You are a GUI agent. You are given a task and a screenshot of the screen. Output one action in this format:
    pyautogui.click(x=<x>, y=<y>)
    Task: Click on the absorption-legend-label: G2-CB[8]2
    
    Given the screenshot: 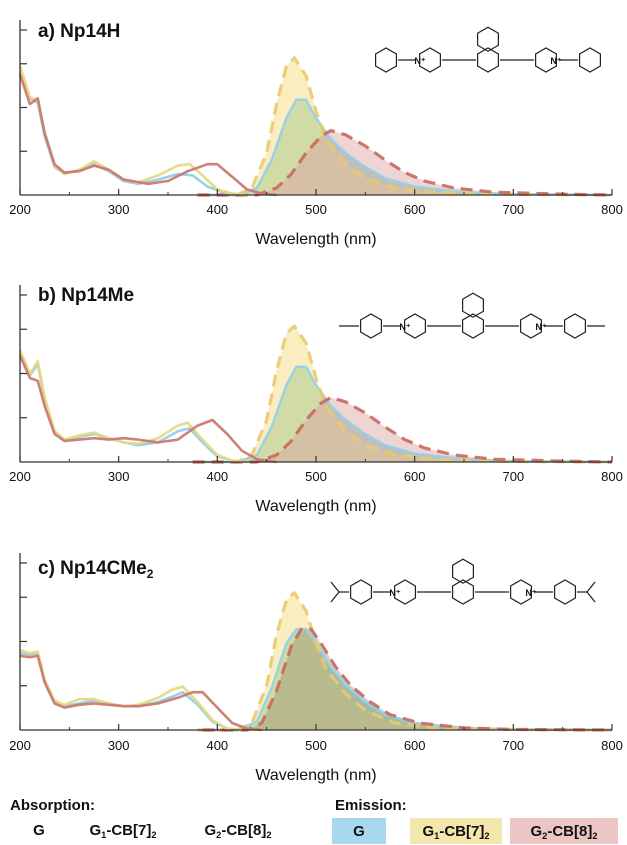 What is the action you would take?
    pyautogui.click(x=237, y=831)
    